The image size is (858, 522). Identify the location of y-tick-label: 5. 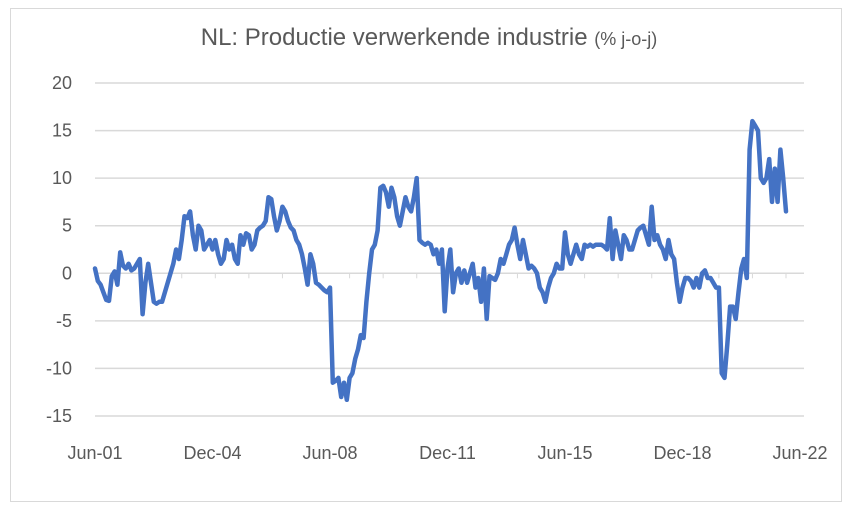
(67, 226).